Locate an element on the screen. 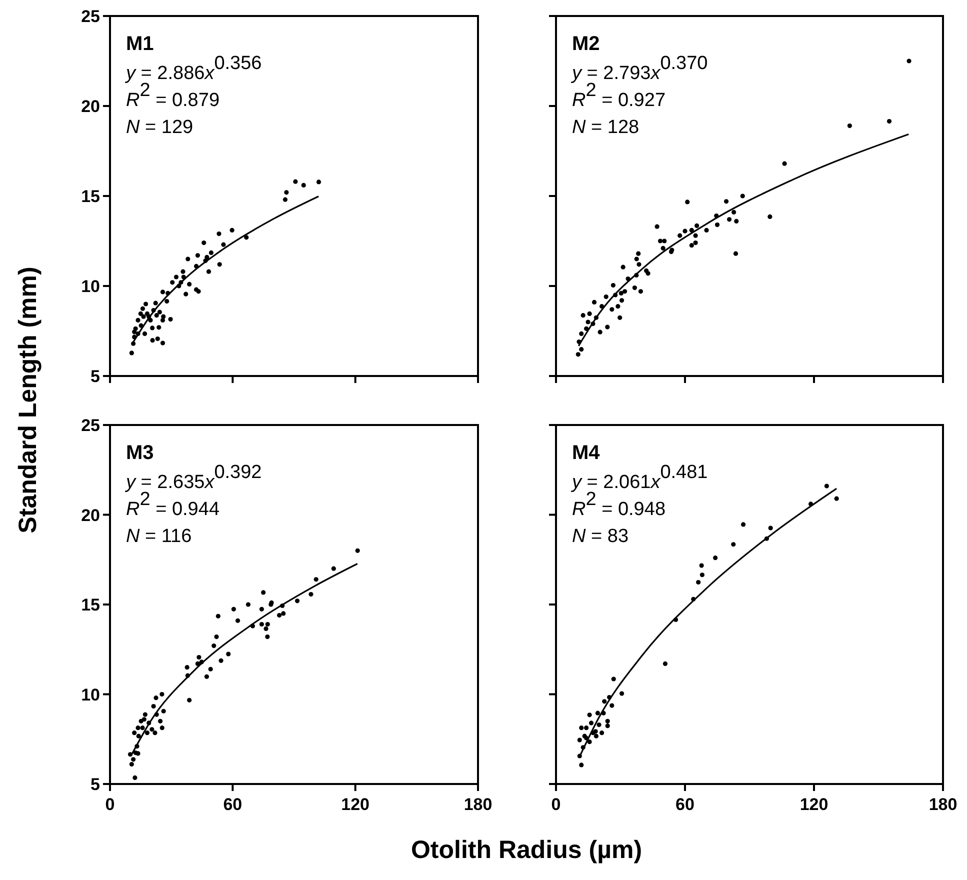 Image resolution: width=967 pixels, height=880 pixels. text: M2 is located at coordinates (586, 44).